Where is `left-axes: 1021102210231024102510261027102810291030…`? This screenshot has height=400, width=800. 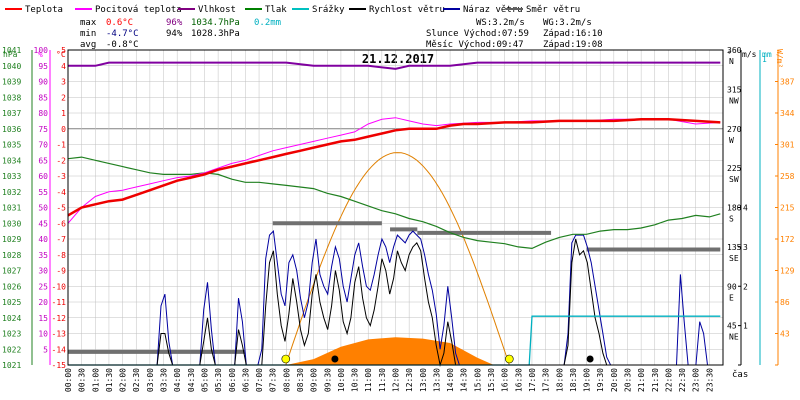
left-axes: 1021102210231024102510261027102810291030… is located at coordinates (35, 208).